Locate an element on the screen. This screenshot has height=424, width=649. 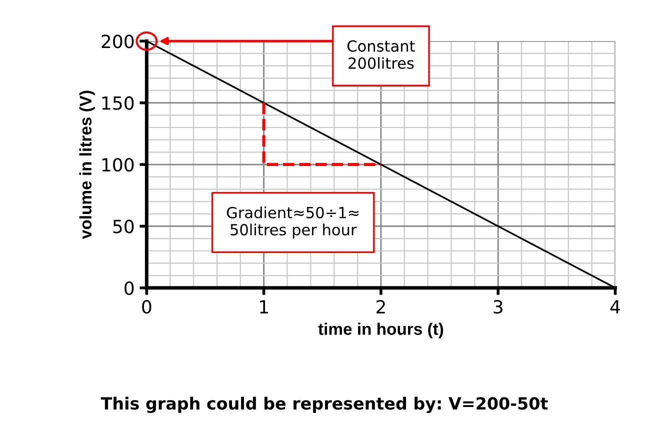
x-tick-label: 1 is located at coordinates (264, 307).